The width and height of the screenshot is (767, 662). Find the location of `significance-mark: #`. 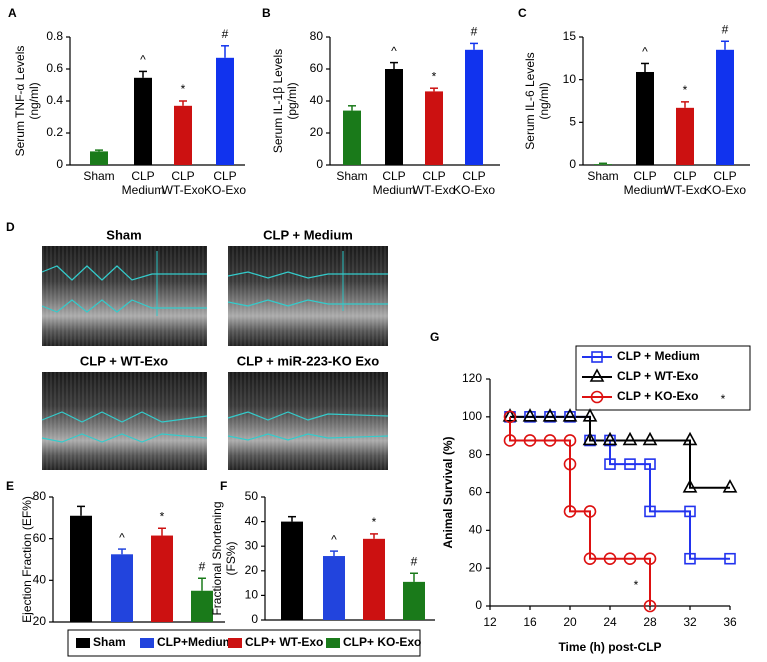

significance-mark: # is located at coordinates (414, 561).